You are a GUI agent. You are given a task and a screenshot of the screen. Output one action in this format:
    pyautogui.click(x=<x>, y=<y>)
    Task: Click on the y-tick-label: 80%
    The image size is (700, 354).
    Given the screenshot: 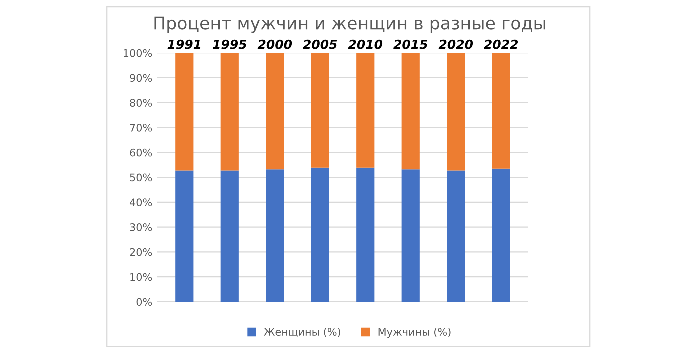 What is the action you would take?
    pyautogui.click(x=141, y=103)
    